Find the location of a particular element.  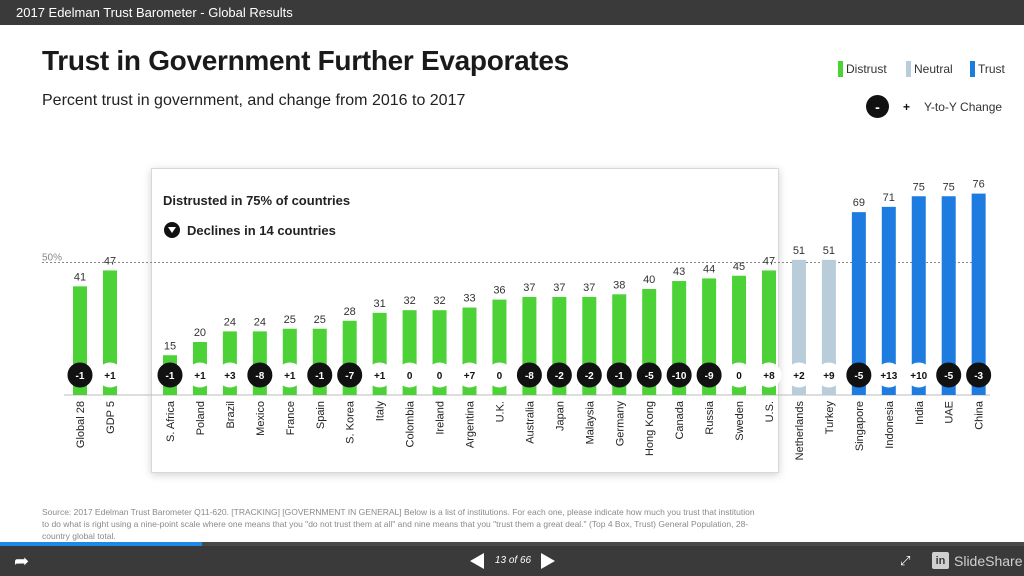

bar-Turkey is located at coordinates (828, 327).